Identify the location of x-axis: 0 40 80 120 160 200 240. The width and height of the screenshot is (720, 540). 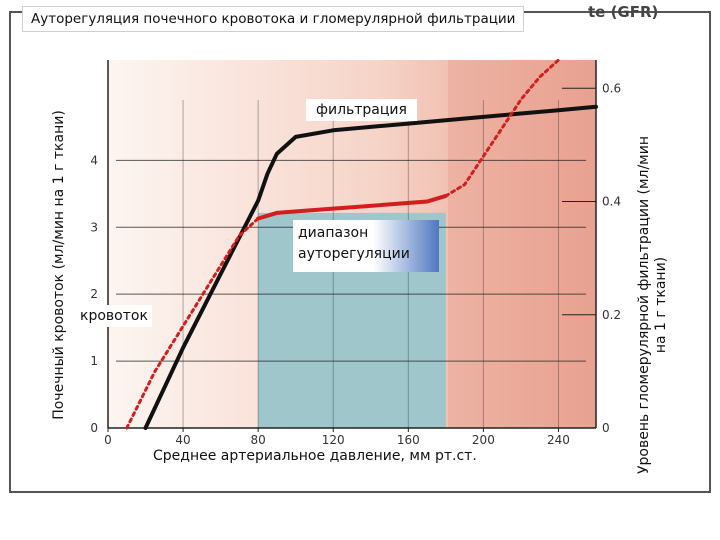
(350, 437).